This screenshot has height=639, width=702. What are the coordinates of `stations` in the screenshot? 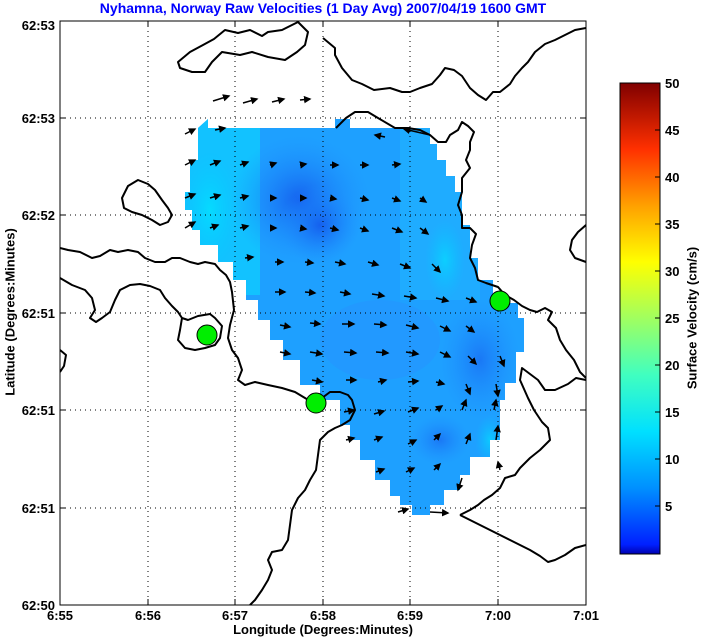 It's located at (353, 352).